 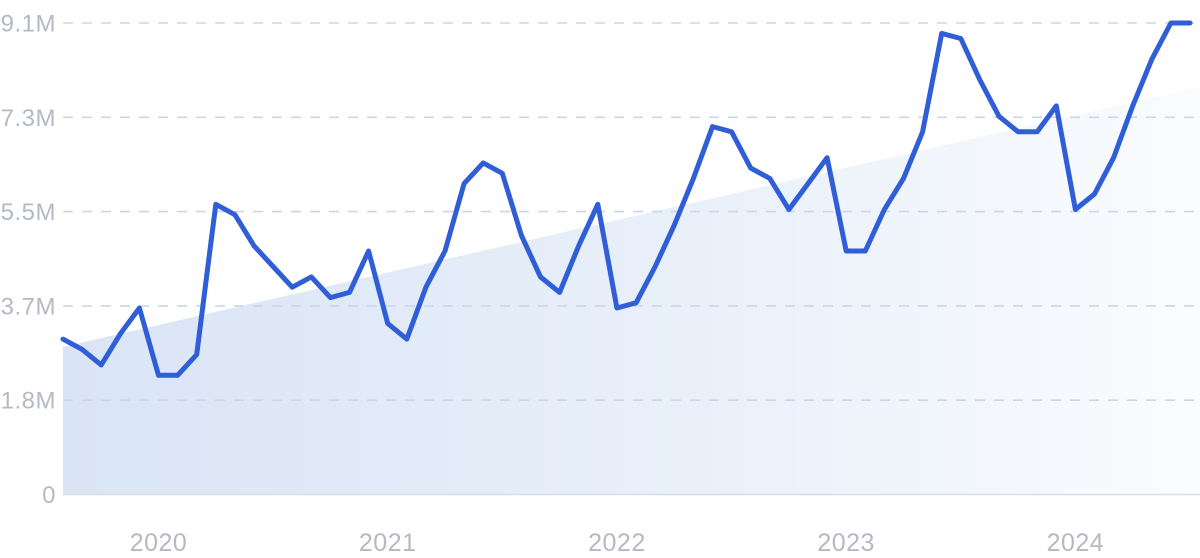 I want to click on y-axis-label: 3.7M, so click(x=28, y=306).